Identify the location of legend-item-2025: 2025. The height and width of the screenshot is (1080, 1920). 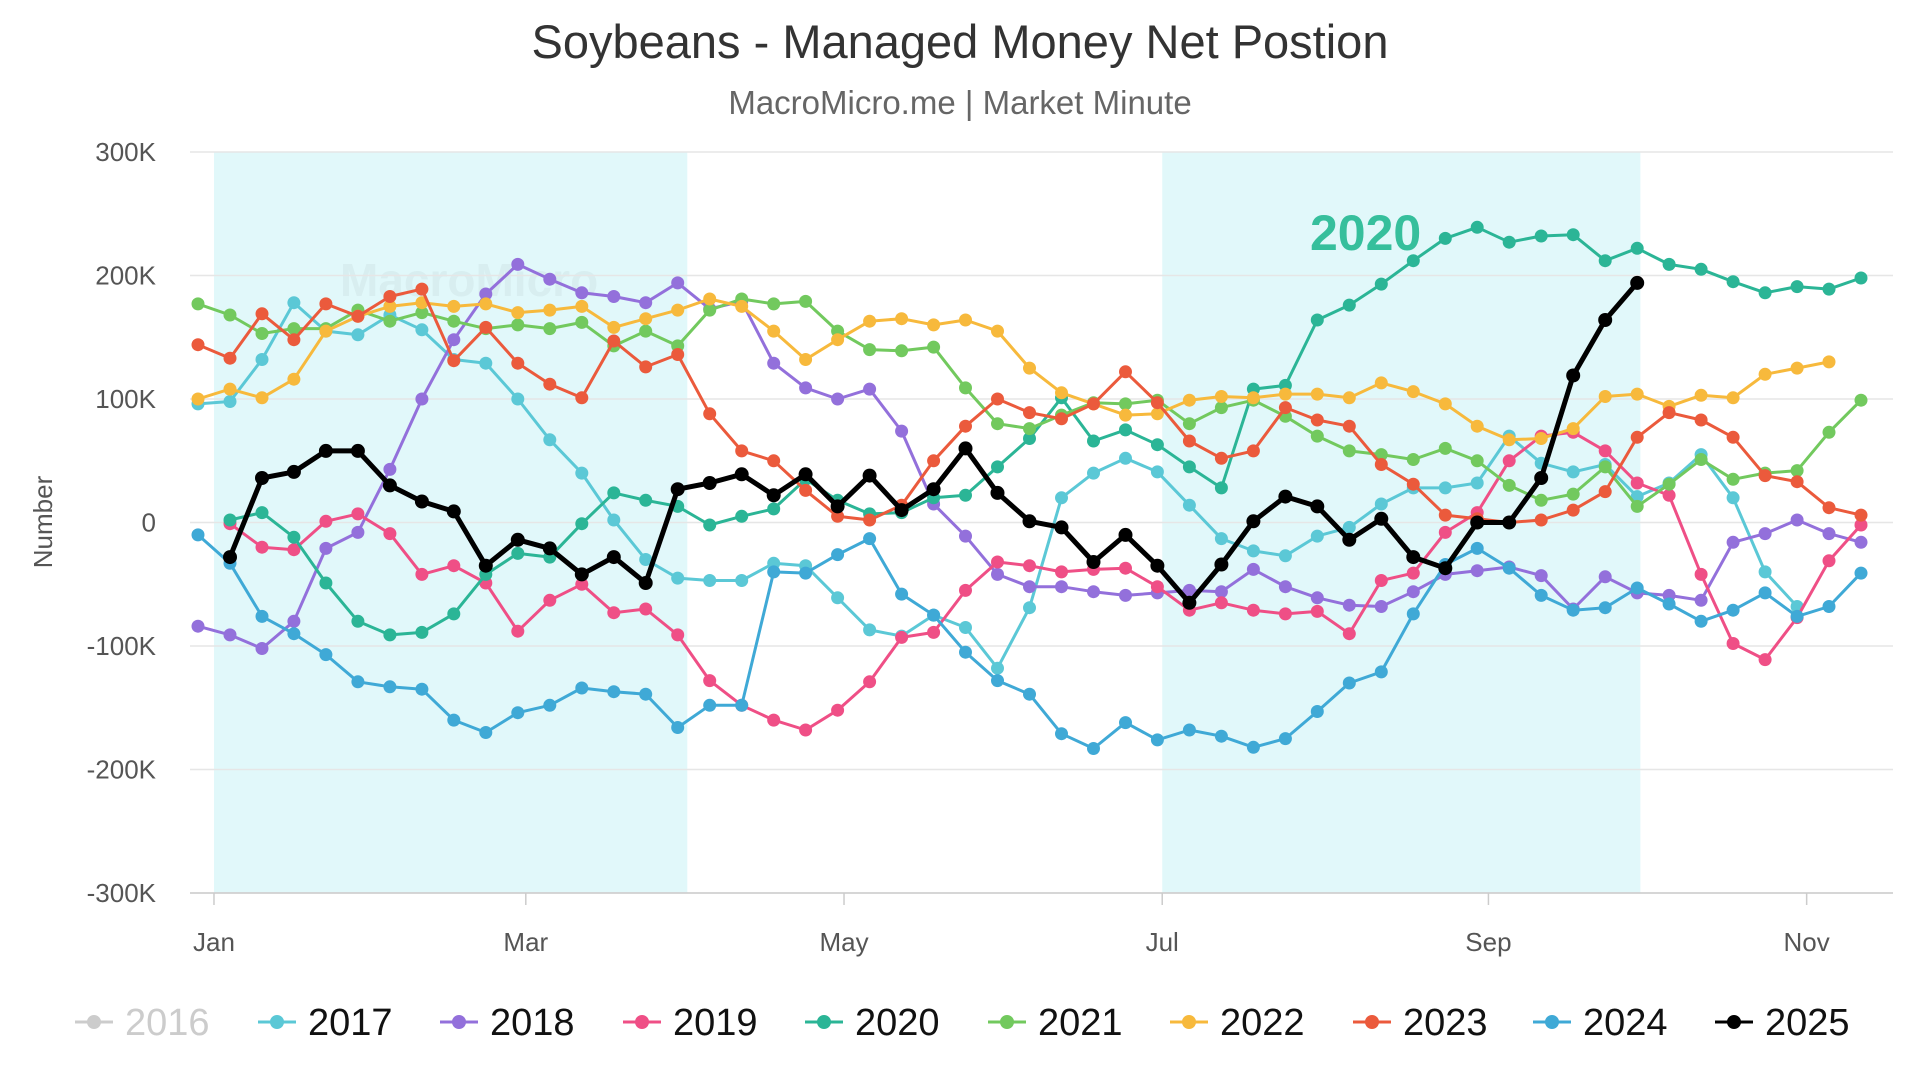
(1782, 1023).